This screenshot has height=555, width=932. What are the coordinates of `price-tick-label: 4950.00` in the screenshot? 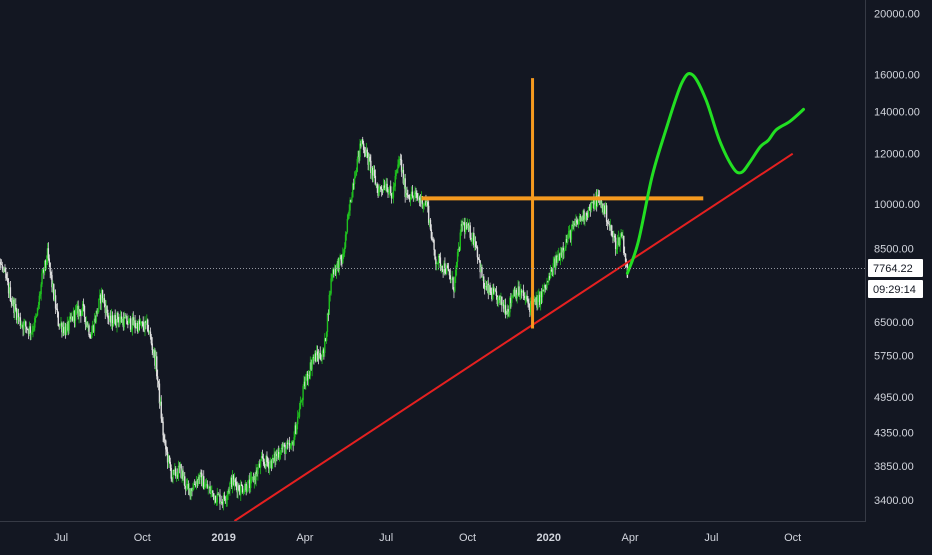 It's located at (894, 398).